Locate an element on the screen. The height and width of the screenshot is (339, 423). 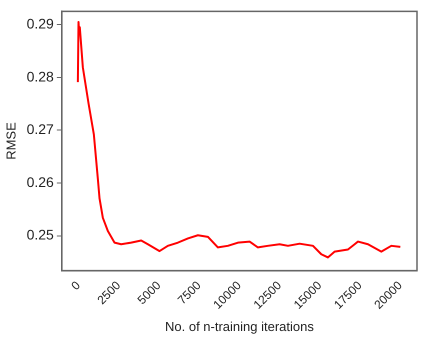
y-tick-label: 0.25 is located at coordinates (40, 234).